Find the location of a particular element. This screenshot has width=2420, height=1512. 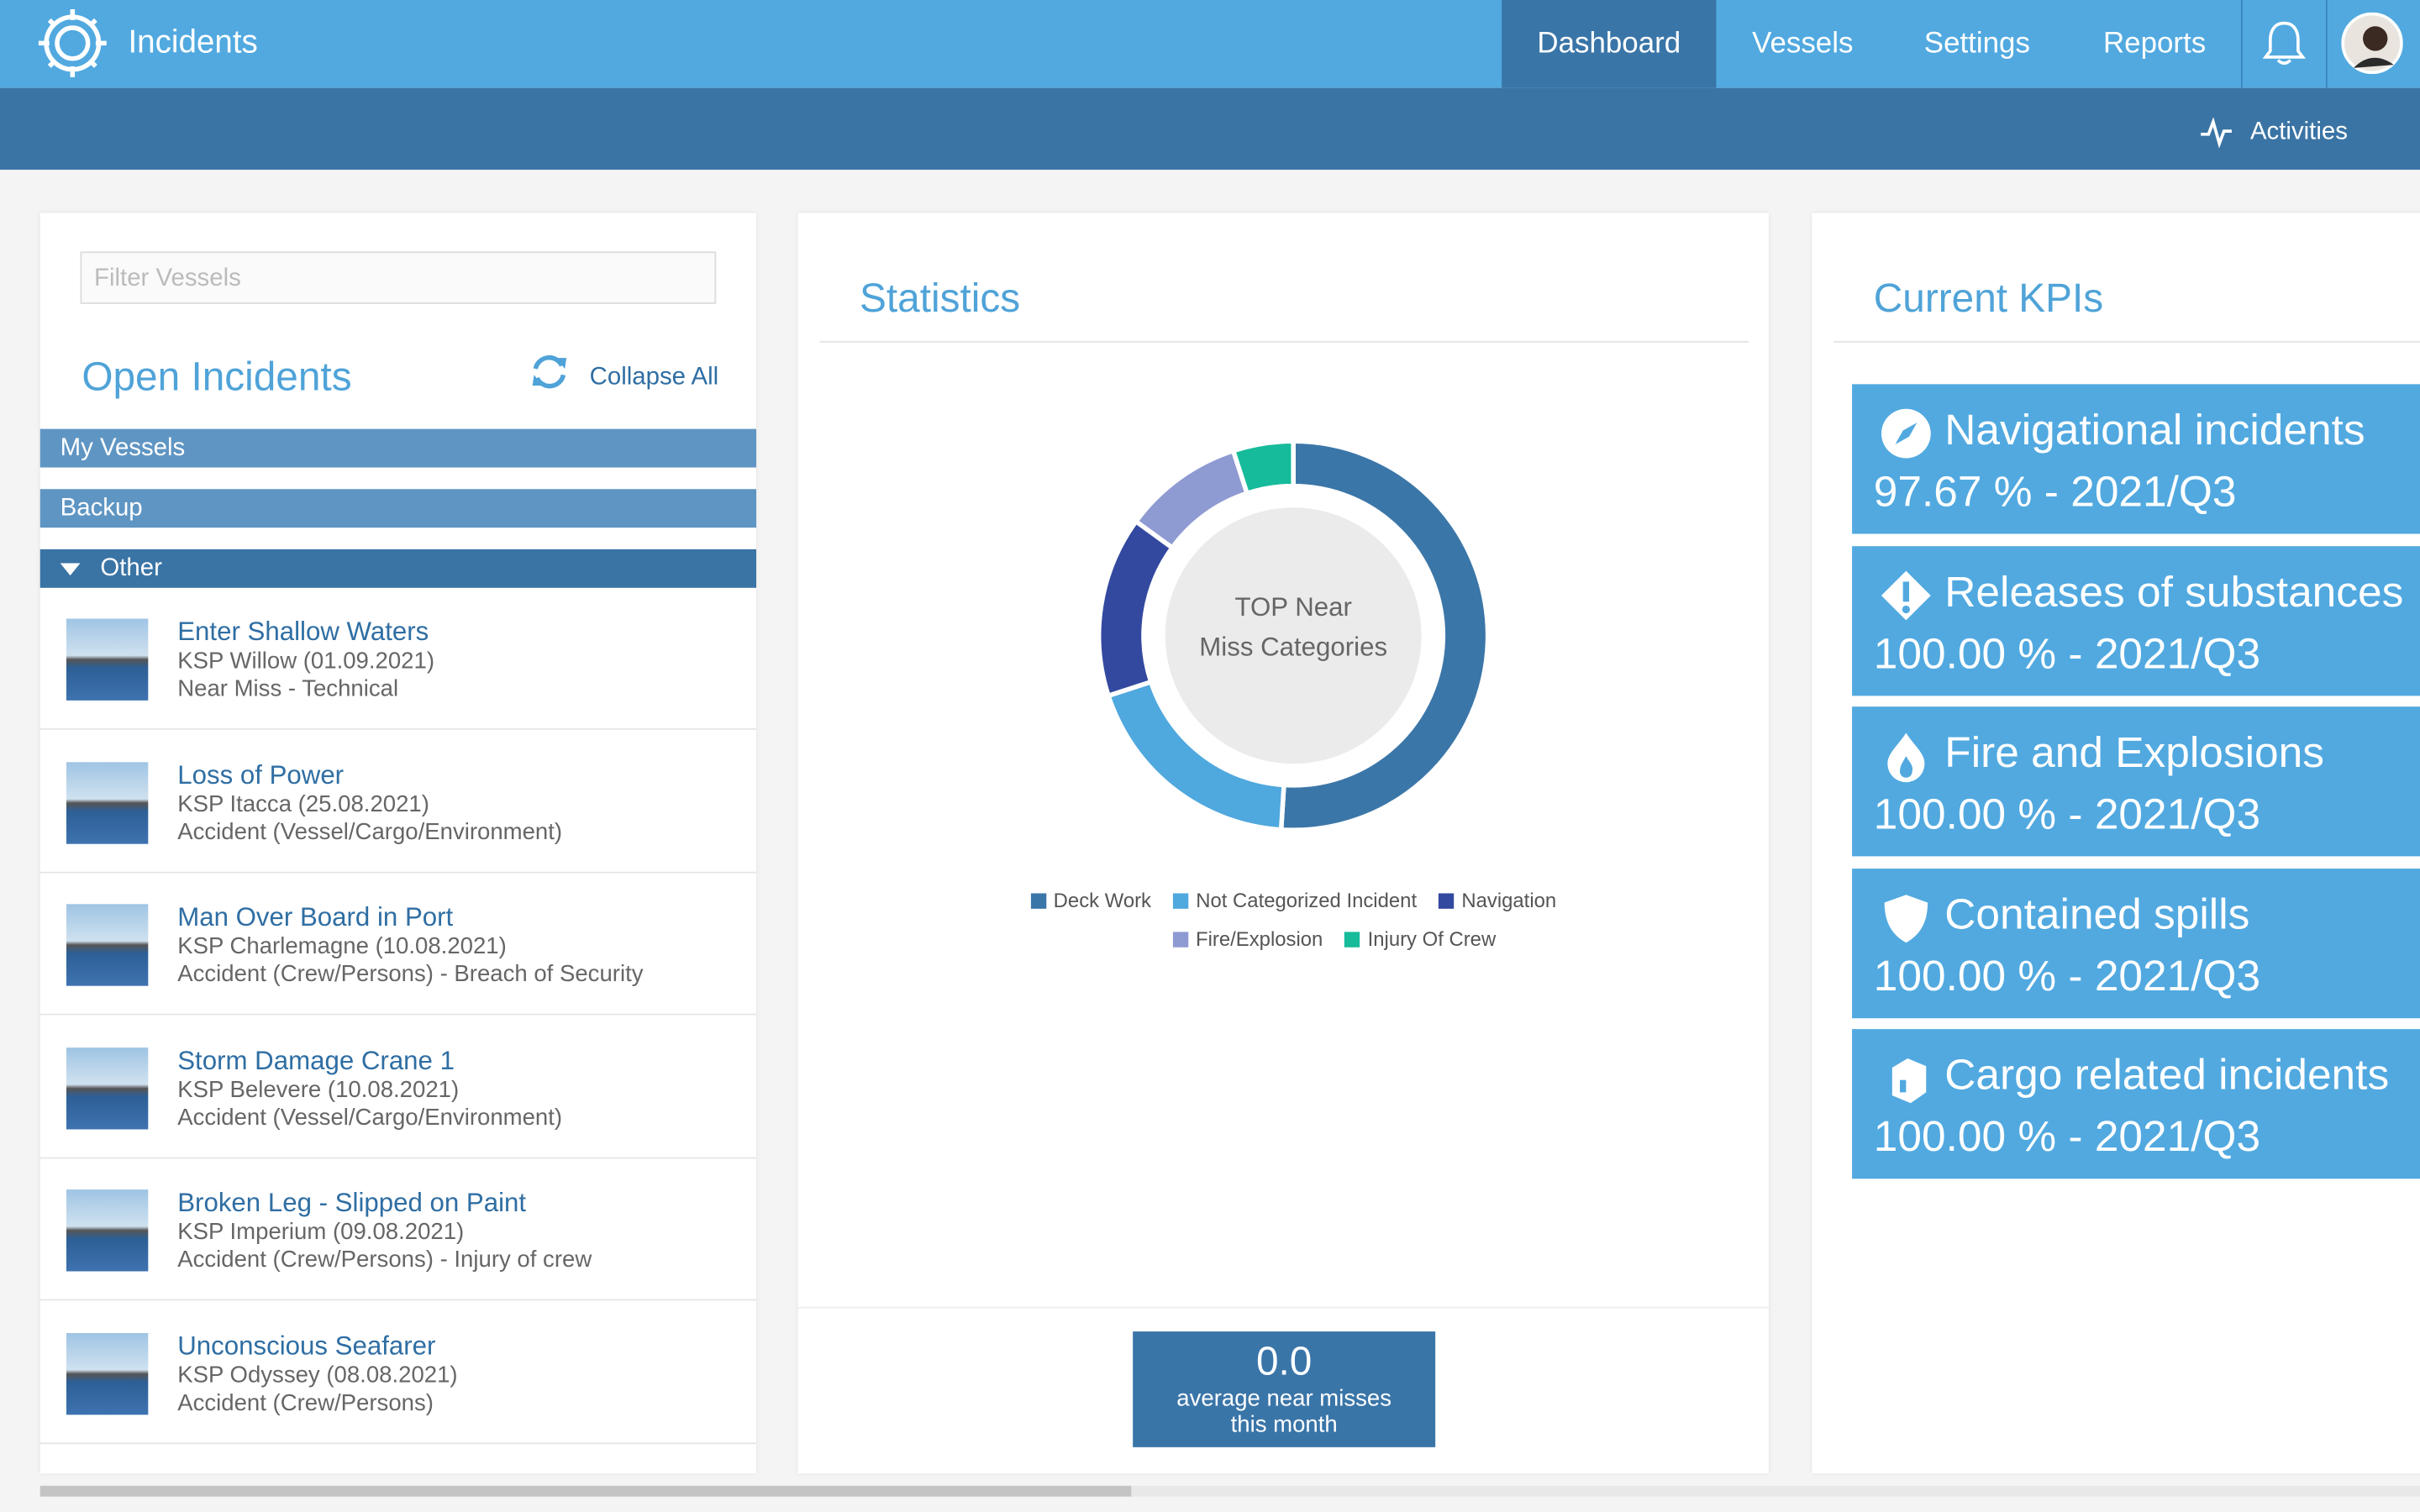

legend-item: Fire/Explosion is located at coordinates (1247, 939).